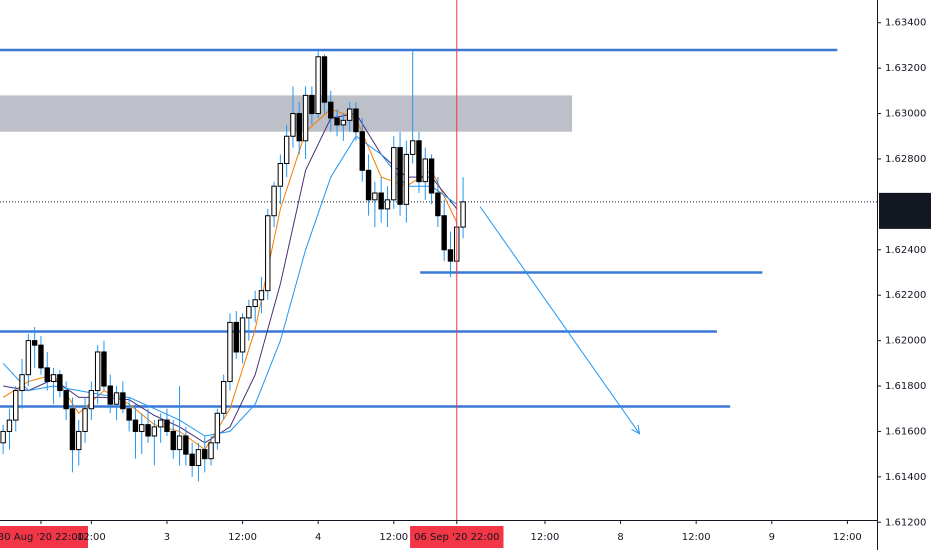 This screenshot has height=550, width=932. I want to click on y-tick-label: 1.61600, so click(905, 431).